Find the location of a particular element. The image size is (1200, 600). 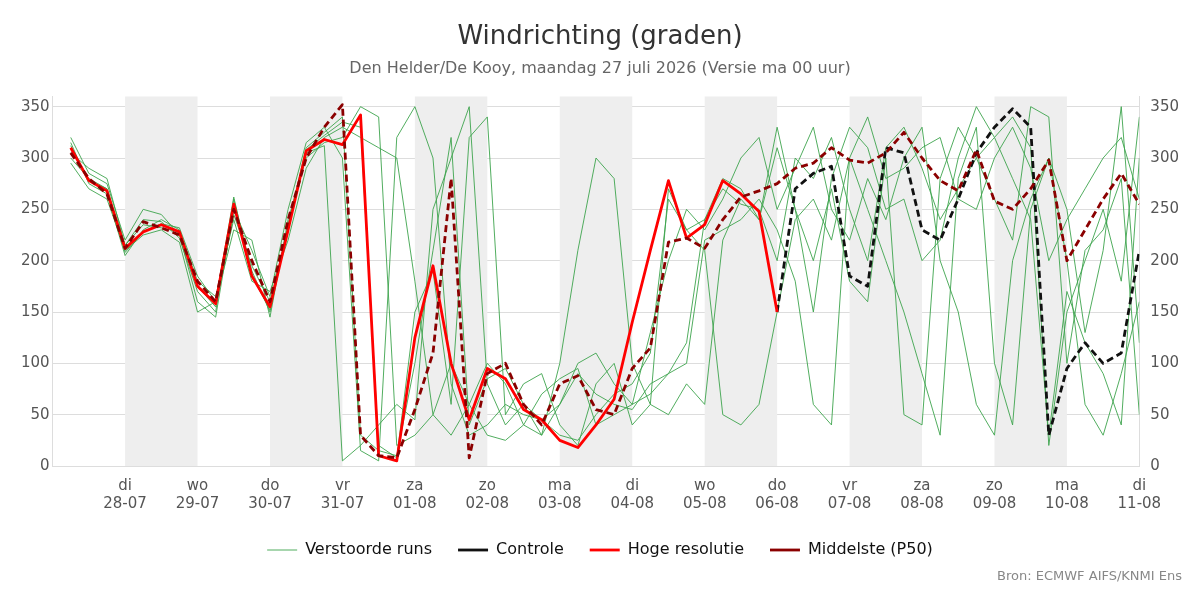

x-tick-label: di 04-08 is located at coordinates (632, 493).